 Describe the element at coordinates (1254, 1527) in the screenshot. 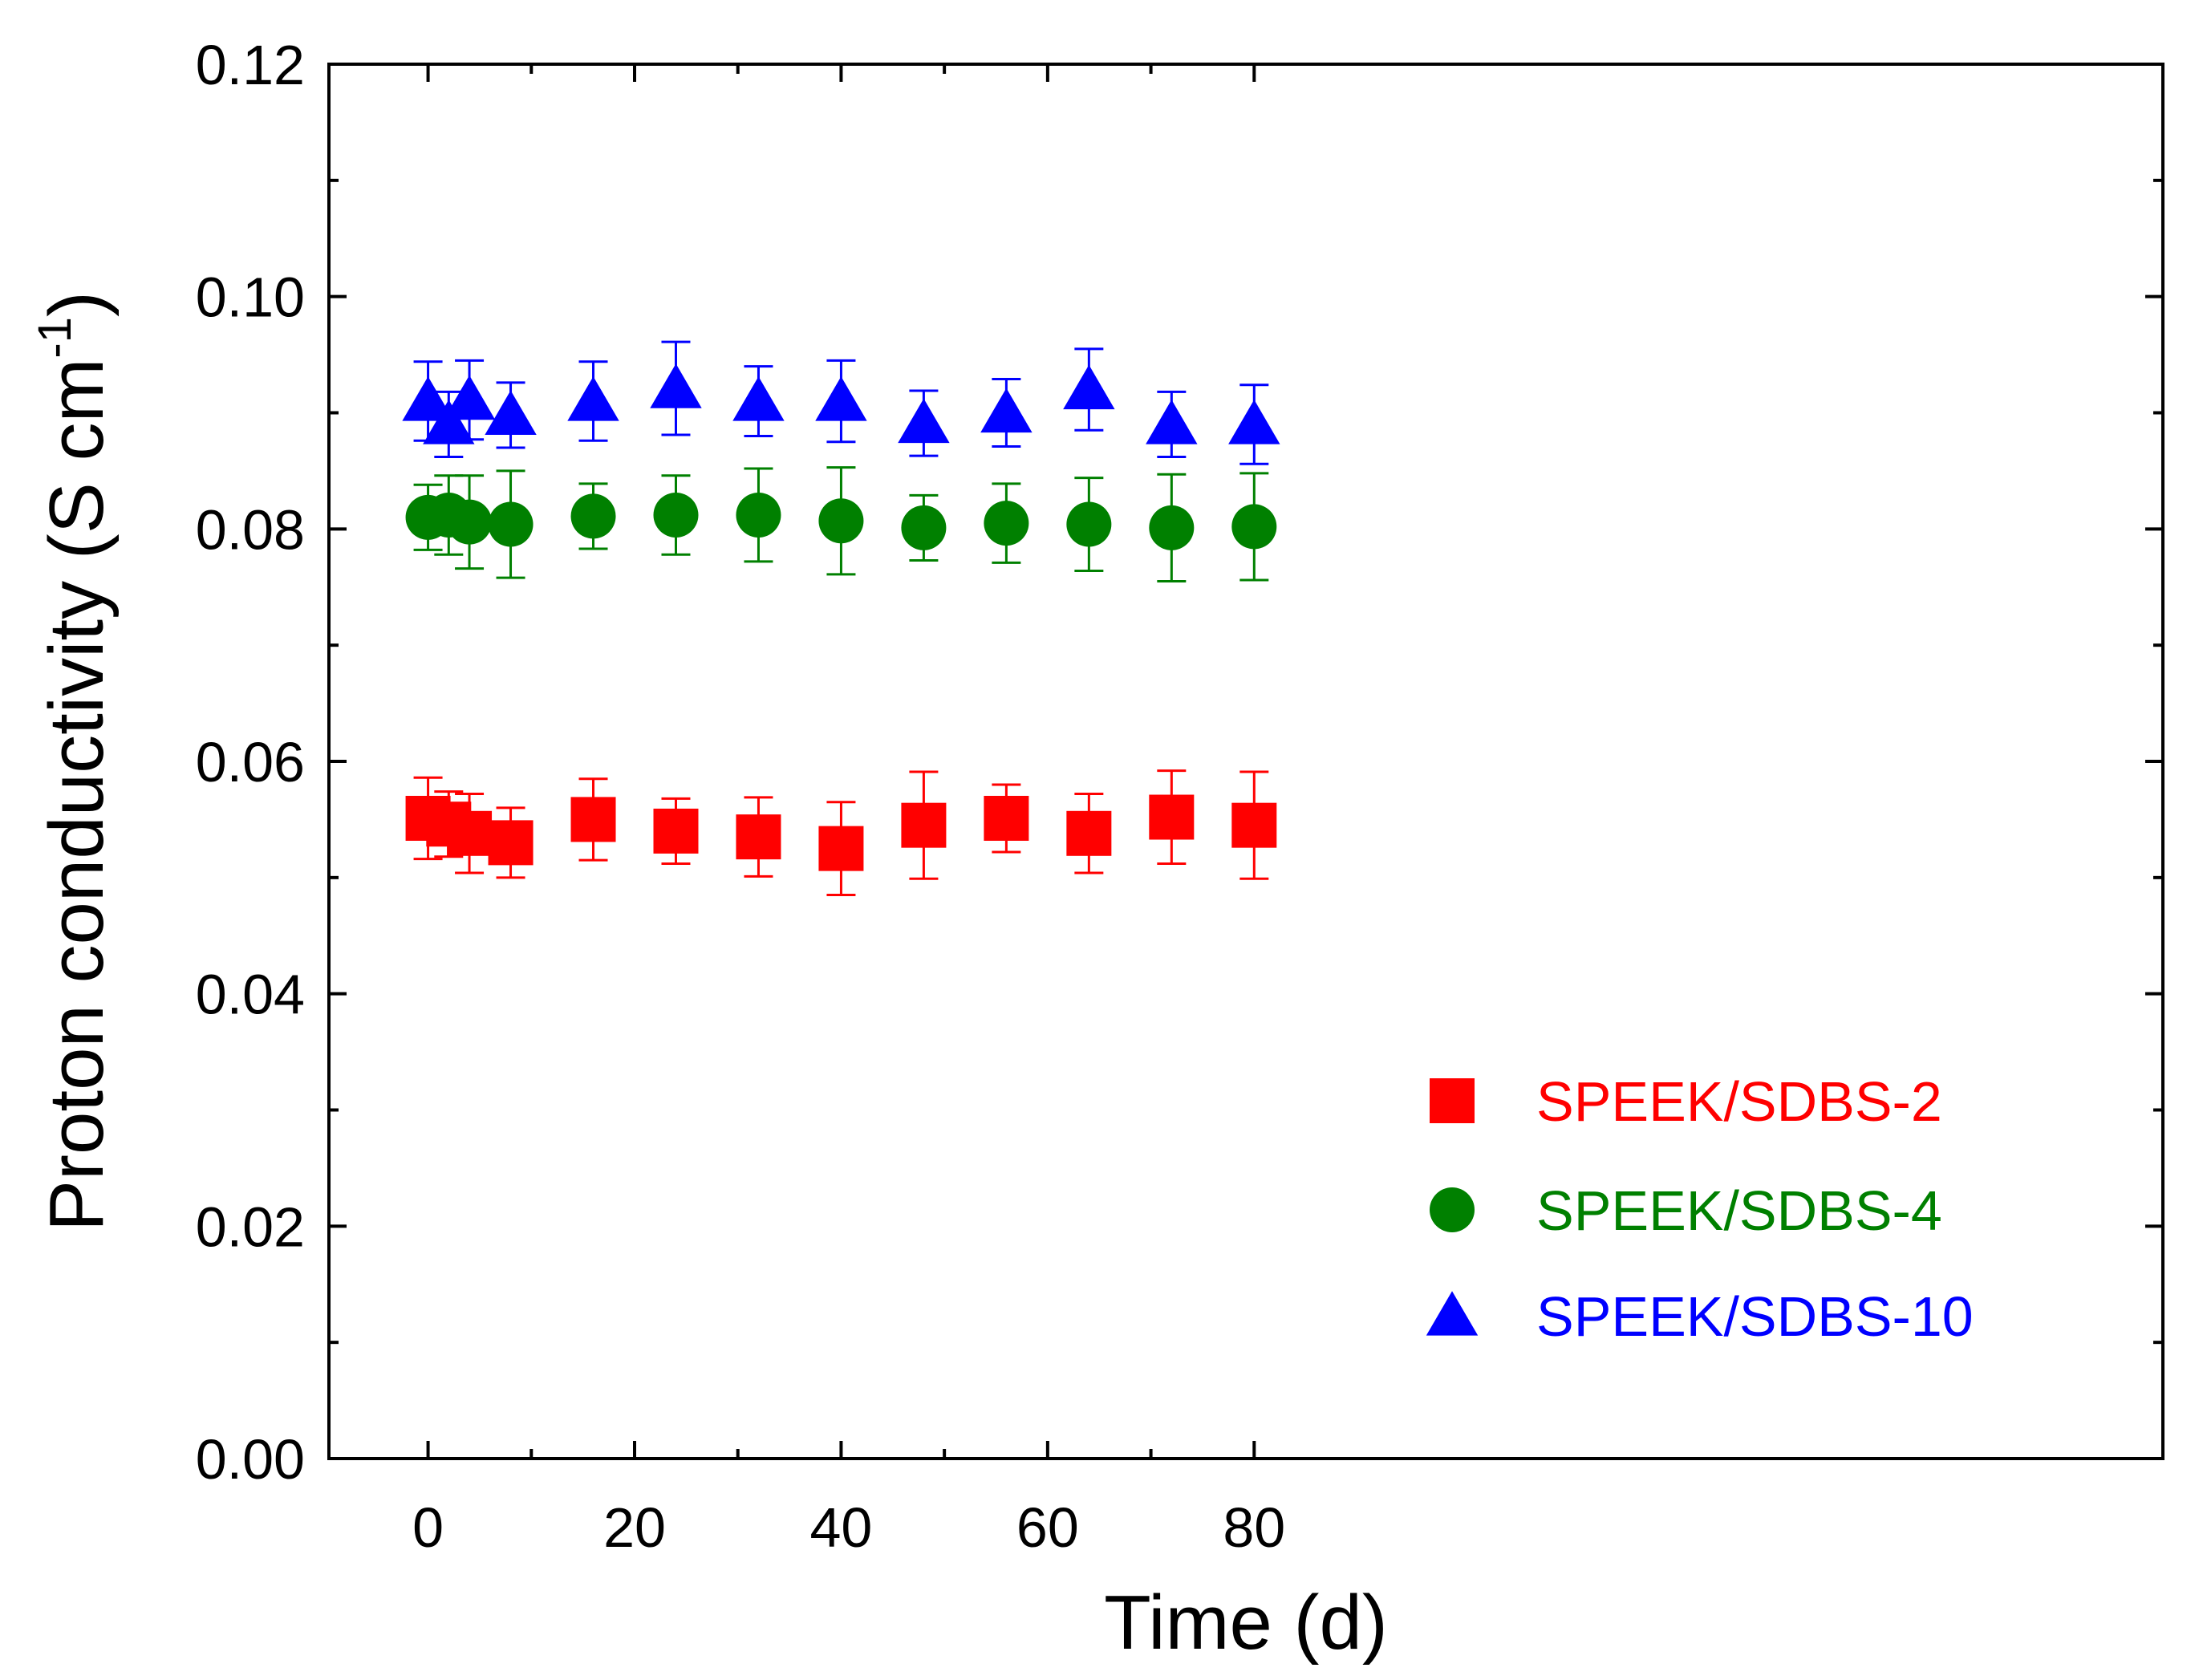

I see `x-tick-label: 80` at that location.